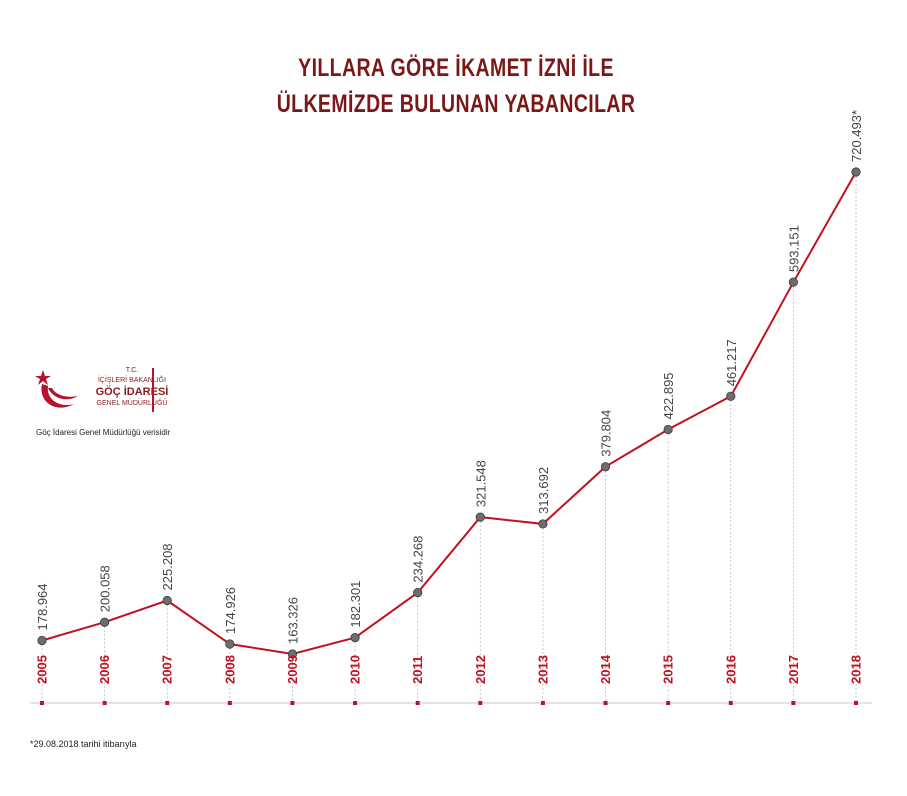 Image resolution: width=907 pixels, height=796 pixels. I want to click on x-tick-label: 2017, so click(793, 669).